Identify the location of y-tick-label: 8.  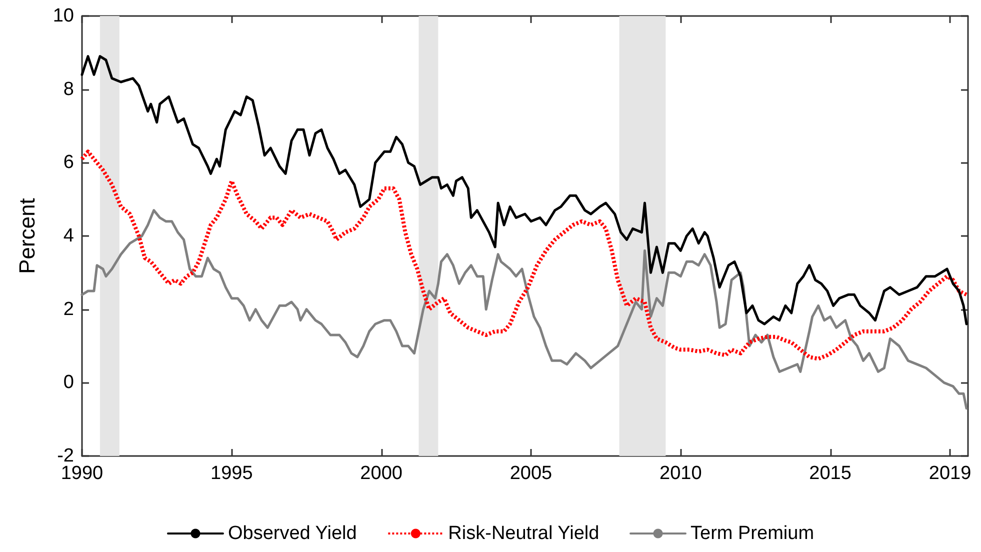
(68, 89).